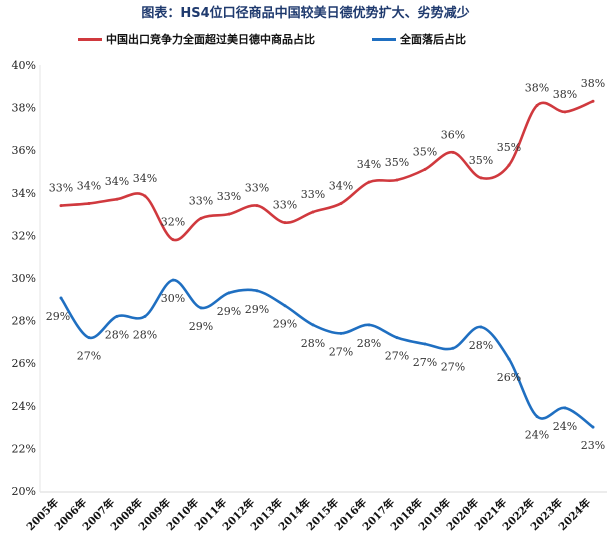  What do you see at coordinates (433, 39) in the screenshot?
I see `legend-label-blue: 全面落后占比` at bounding box center [433, 39].